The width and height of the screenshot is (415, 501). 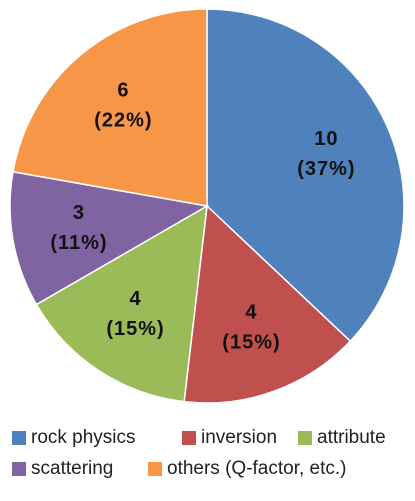 What do you see at coordinates (79, 213) in the screenshot?
I see `slice-value-label: 3` at bounding box center [79, 213].